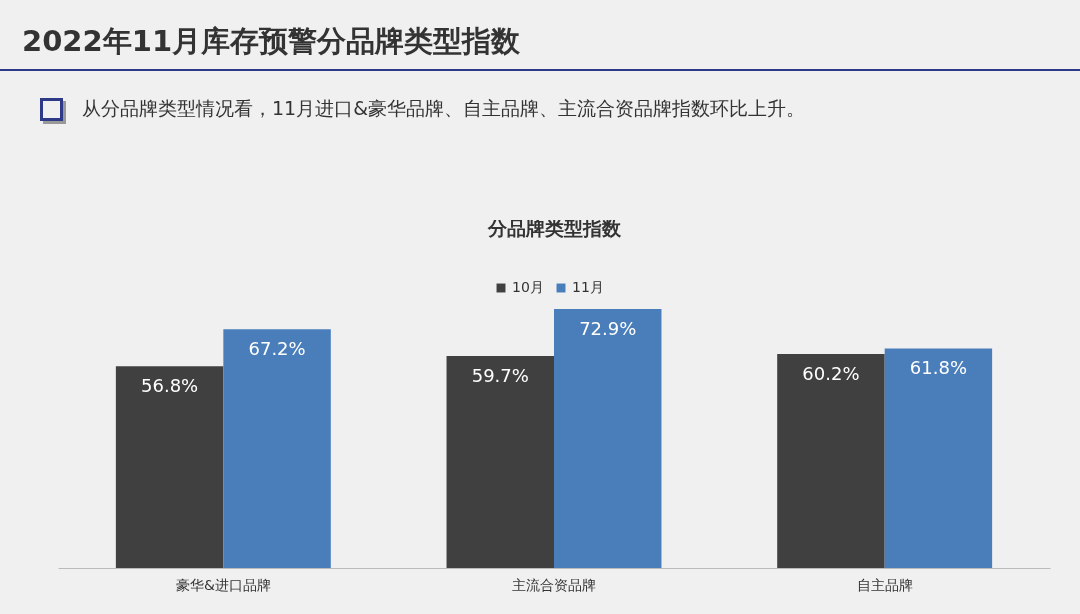 This screenshot has height=614, width=1080. Describe the element at coordinates (443, 108) in the screenshot. I see `chart-subtitle: 从分品牌类型情况看，11月进口&豪华品牌、自主品牌、主流合资品牌指数环比上升。` at that location.